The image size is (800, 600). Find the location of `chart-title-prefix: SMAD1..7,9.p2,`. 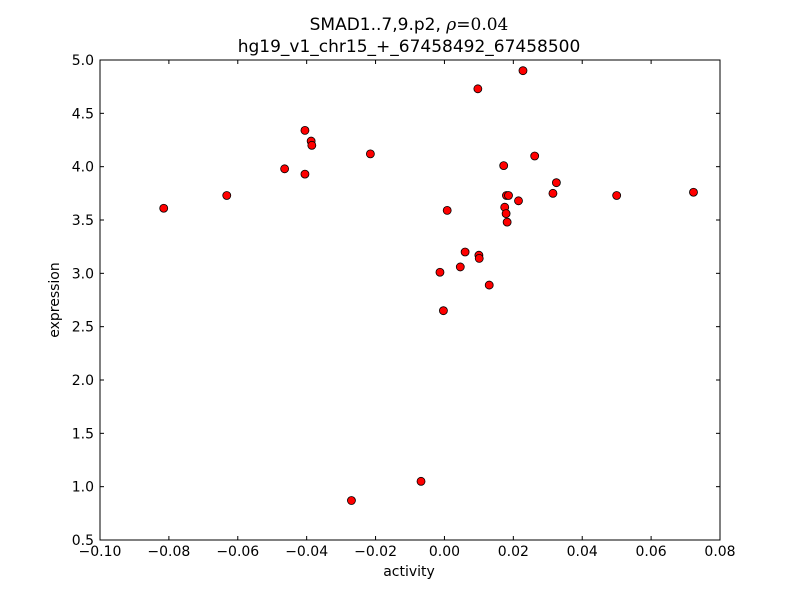

chart-title-prefix: SMAD1..7,9.p2, is located at coordinates (378, 25).